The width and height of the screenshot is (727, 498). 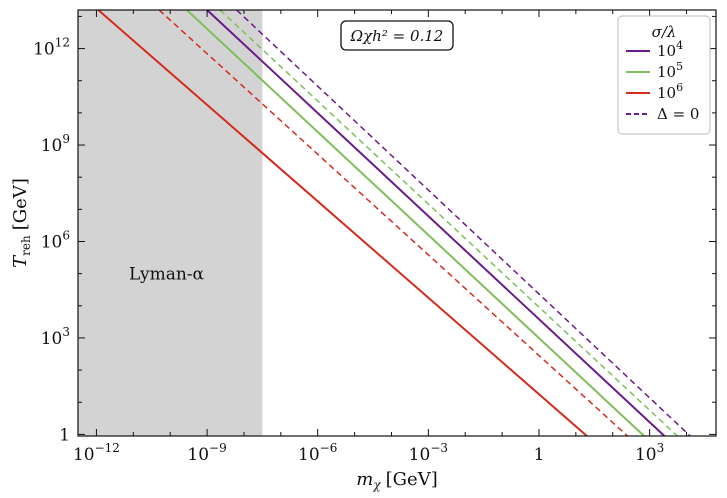 I want to click on annotation-text: Ωχh² = 0.12, so click(x=397, y=36).